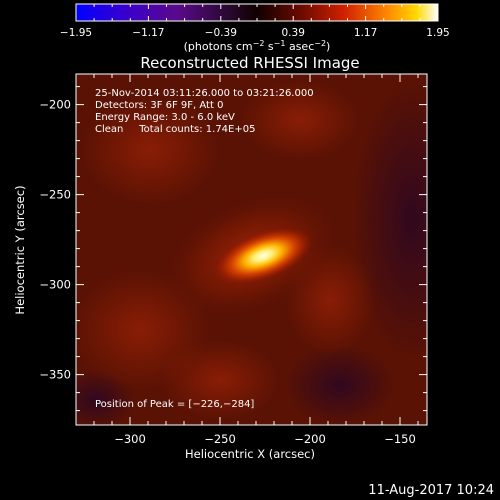 Image resolution: width=500 pixels, height=500 pixels. What do you see at coordinates (55, 195) in the screenshot?
I see `y-tick-label: −250` at bounding box center [55, 195].